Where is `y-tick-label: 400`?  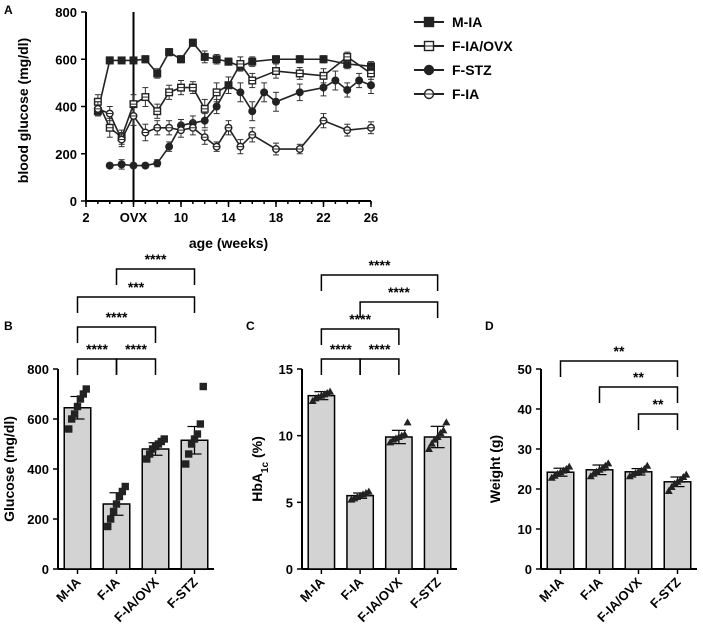 y-tick-label: 400 is located at coordinates (38, 469).